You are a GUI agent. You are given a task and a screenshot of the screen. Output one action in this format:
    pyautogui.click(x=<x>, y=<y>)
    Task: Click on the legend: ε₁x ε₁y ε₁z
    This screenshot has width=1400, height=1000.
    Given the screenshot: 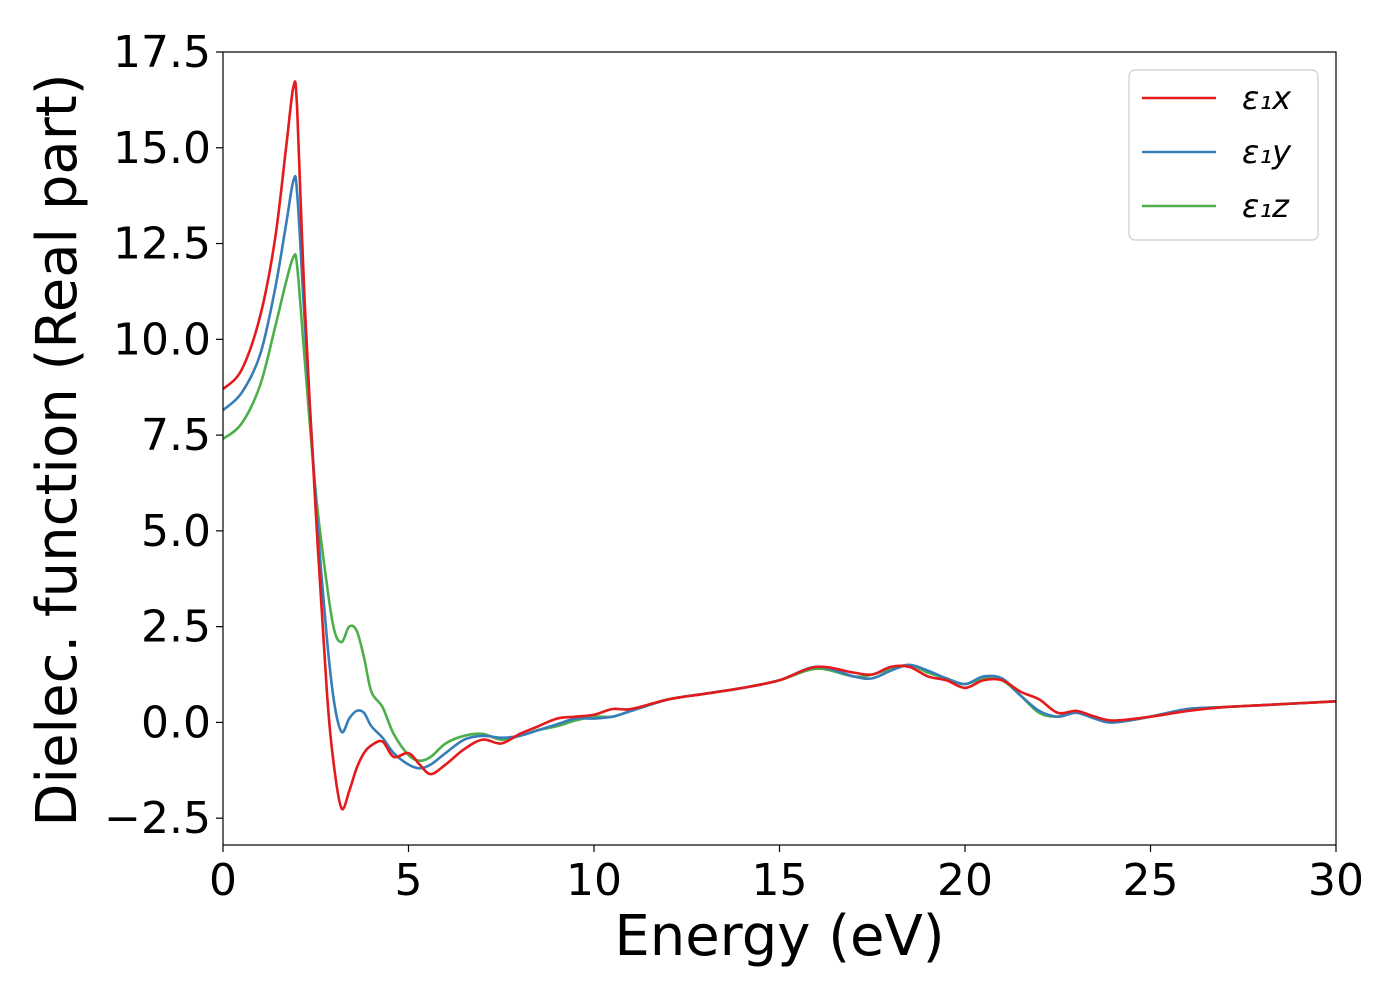 What is the action you would take?
    pyautogui.click(x=1223, y=155)
    